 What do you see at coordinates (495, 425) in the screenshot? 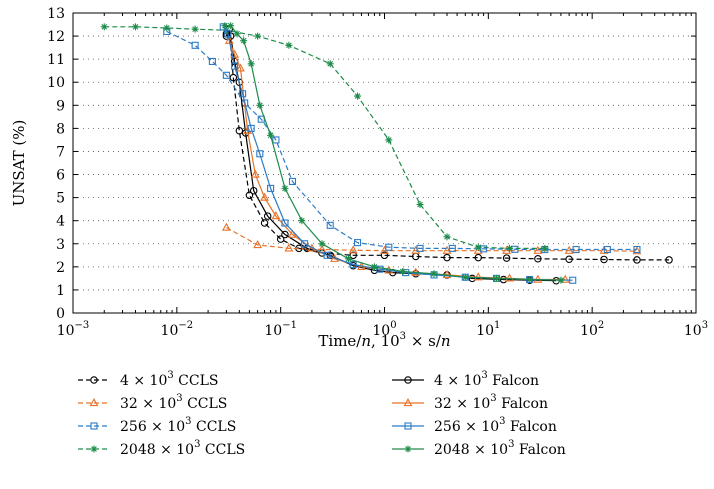
I see `legend-label: 256 × 103 Falcon` at bounding box center [495, 425].